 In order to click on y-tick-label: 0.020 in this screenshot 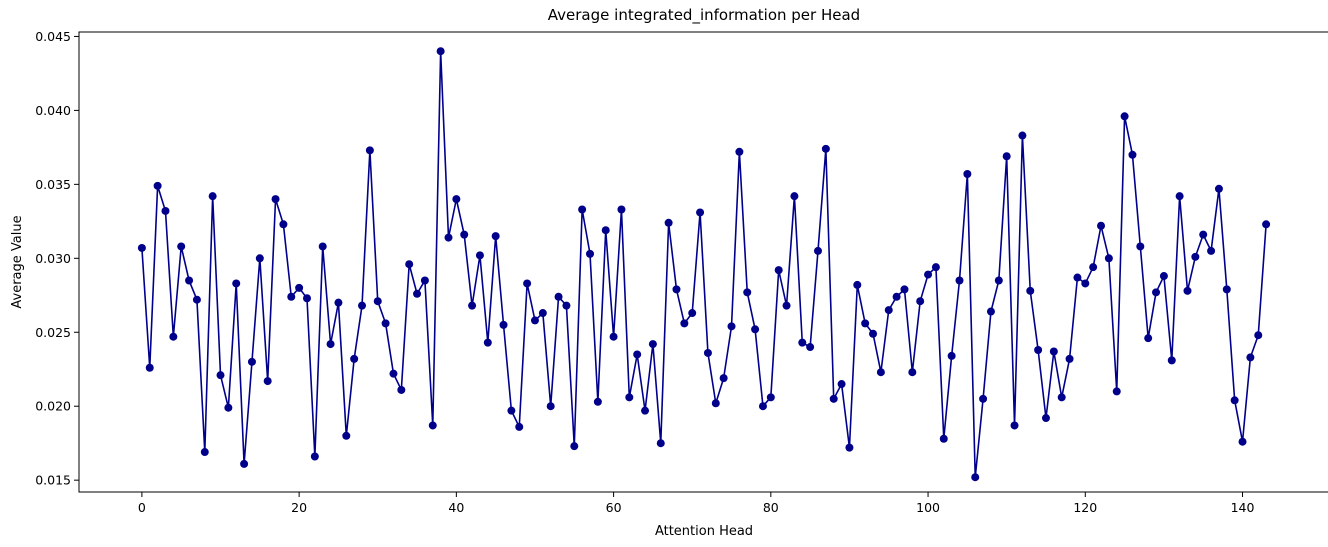, I will do `click(53, 406)`.